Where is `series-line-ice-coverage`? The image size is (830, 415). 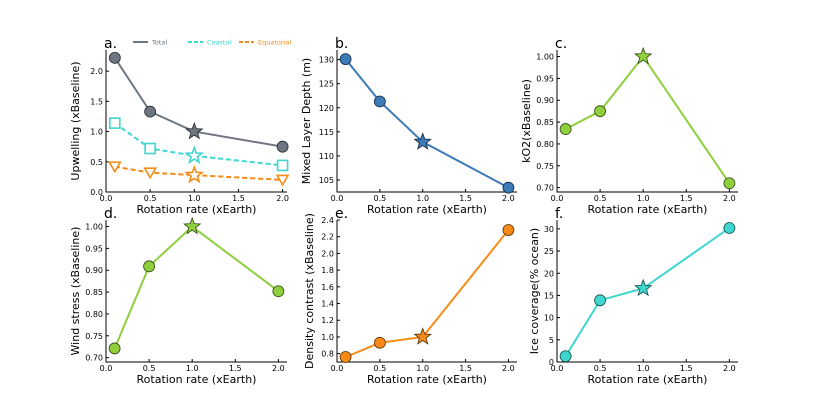 series-line-ice-coverage is located at coordinates (647, 292).